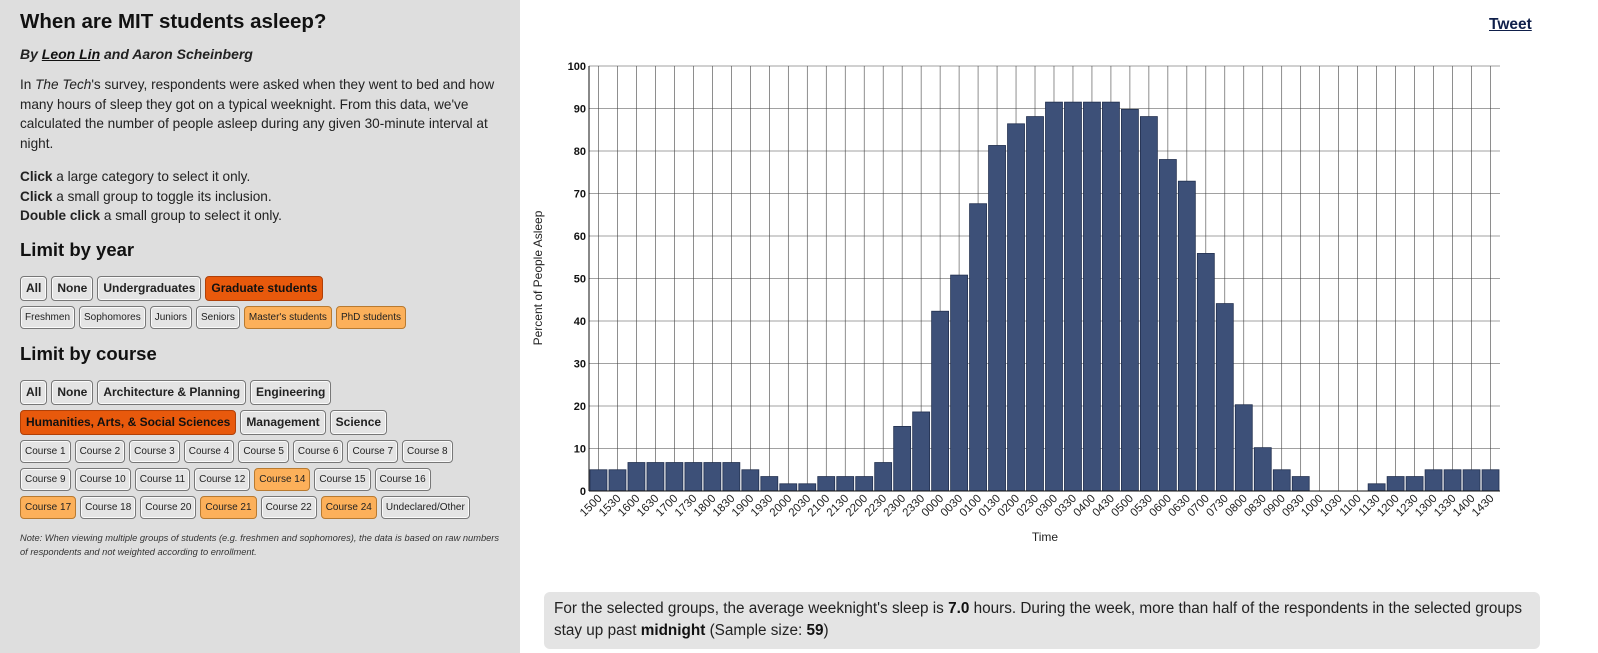 This screenshot has height=653, width=1598. What do you see at coordinates (580, 195) in the screenshot?
I see `y-tick-label: 70` at bounding box center [580, 195].